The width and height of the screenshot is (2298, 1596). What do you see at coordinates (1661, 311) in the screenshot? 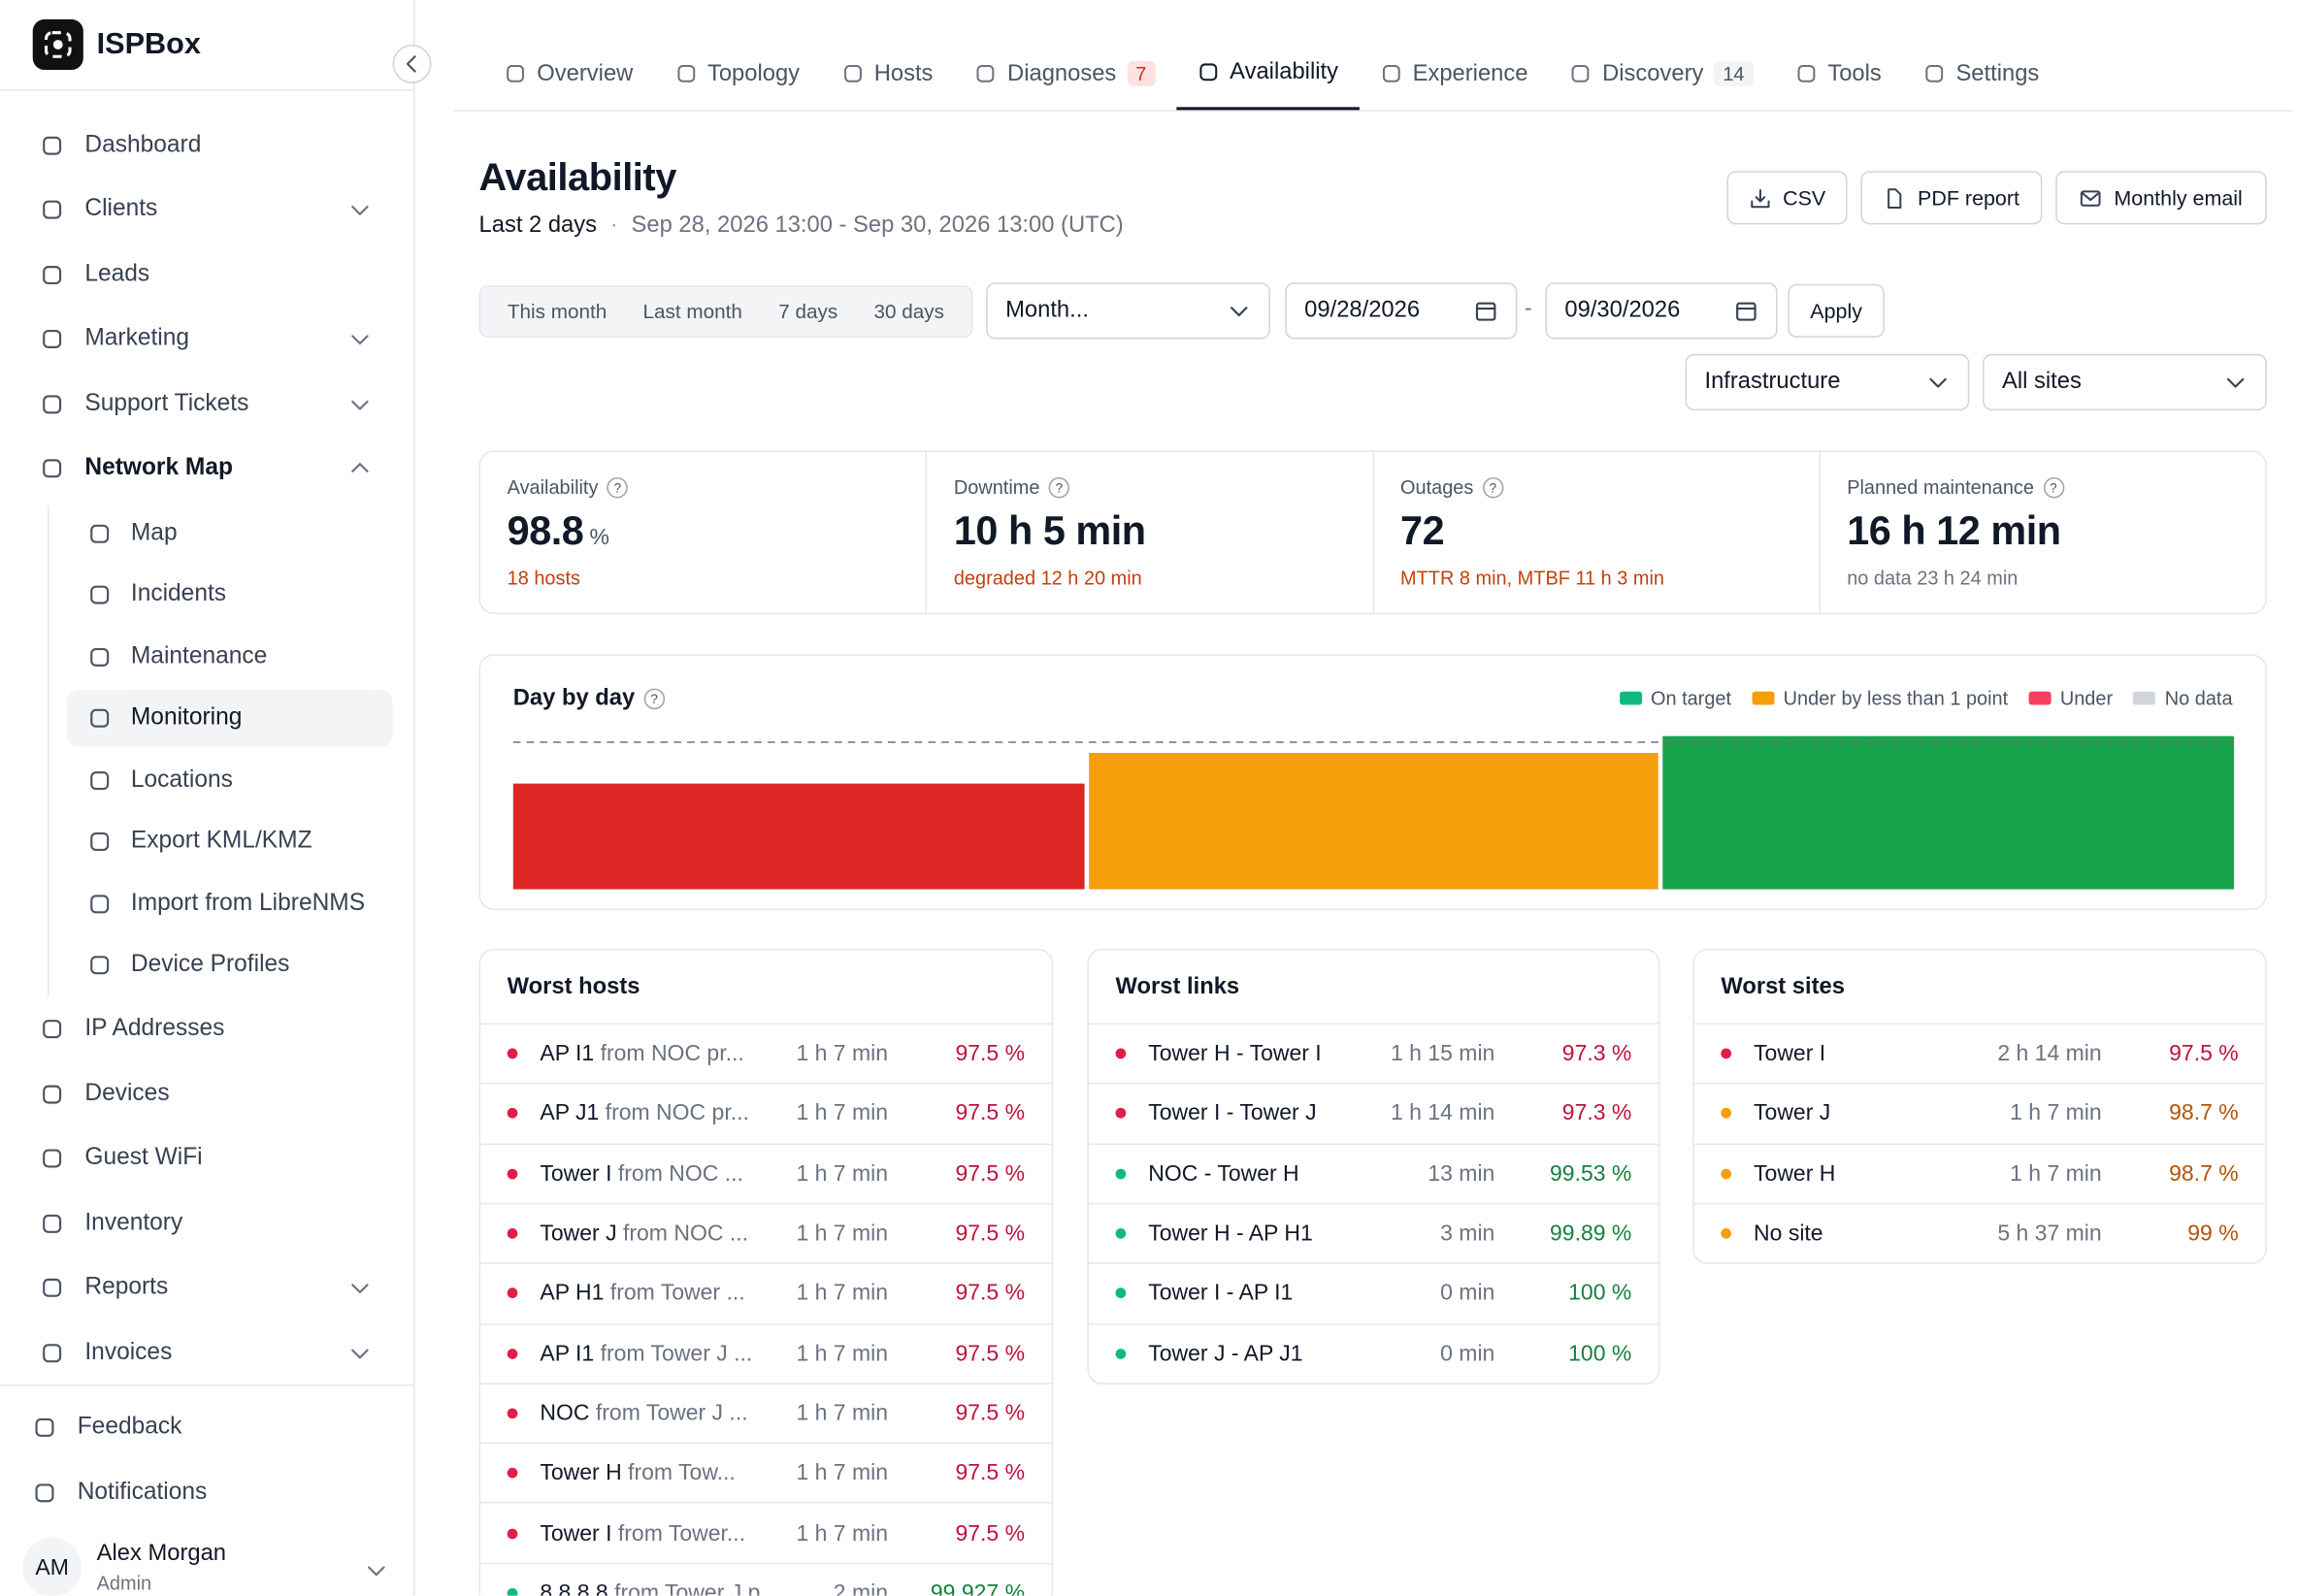
I see `select: 09/30/2026` at bounding box center [1661, 311].